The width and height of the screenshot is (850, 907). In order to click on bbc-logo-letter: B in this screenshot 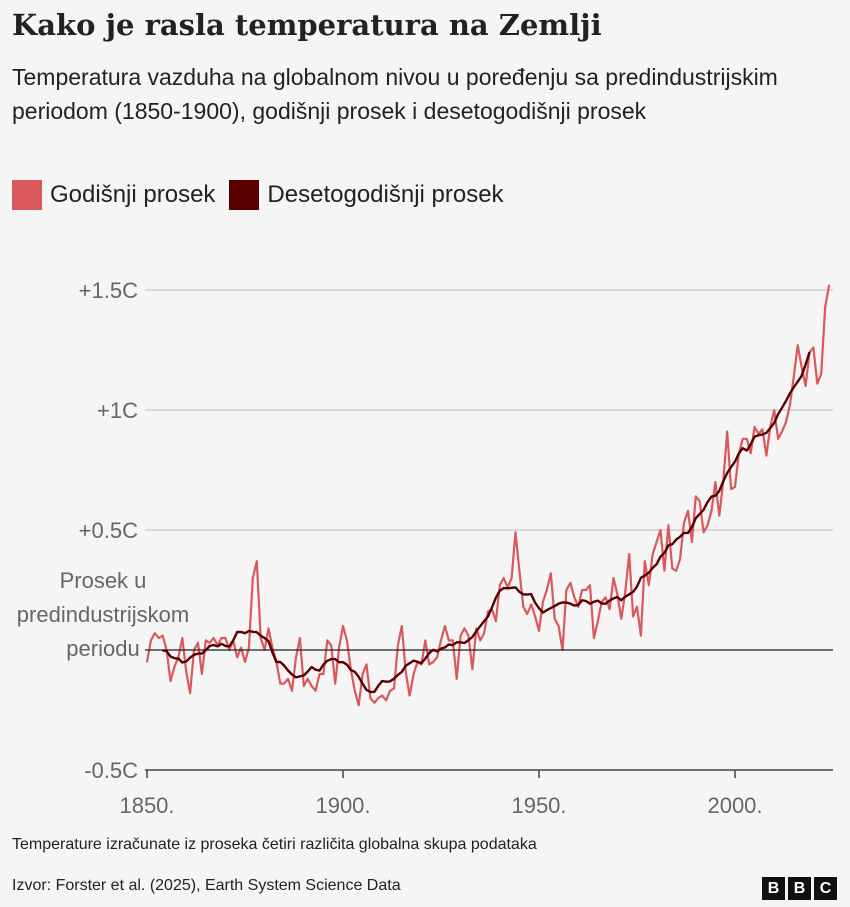, I will do `click(799, 888)`.